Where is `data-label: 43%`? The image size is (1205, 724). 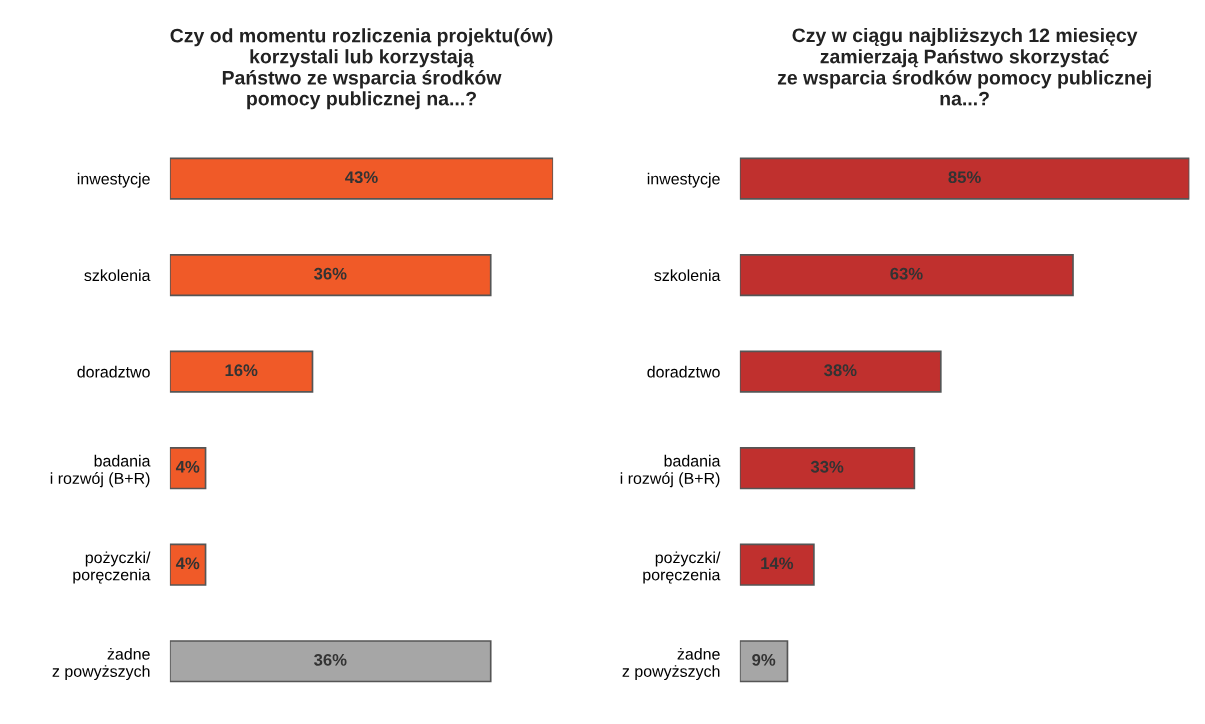
data-label: 43% is located at coordinates (361, 177).